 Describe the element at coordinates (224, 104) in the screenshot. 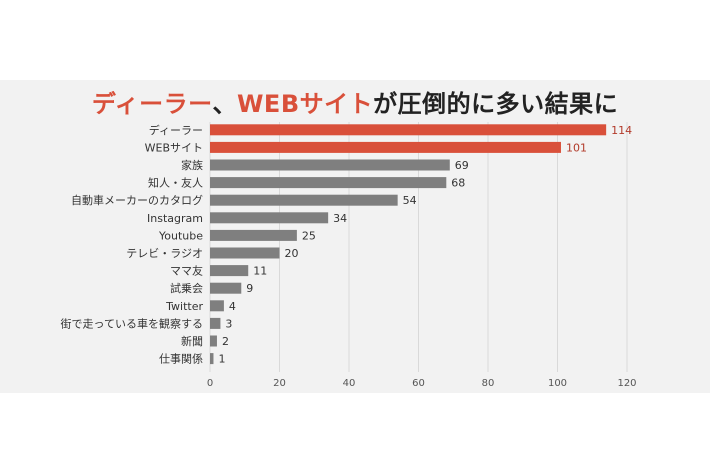

I see `title-comma: 、` at that location.